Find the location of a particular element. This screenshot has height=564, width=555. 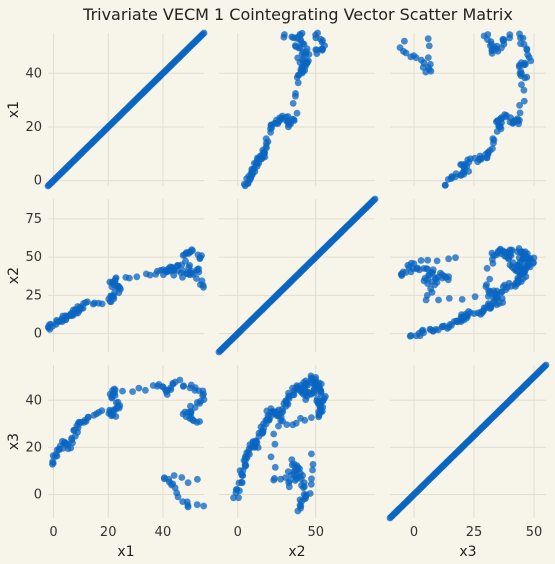

panel-x2-vs-x3 is located at coordinates (468, 275).